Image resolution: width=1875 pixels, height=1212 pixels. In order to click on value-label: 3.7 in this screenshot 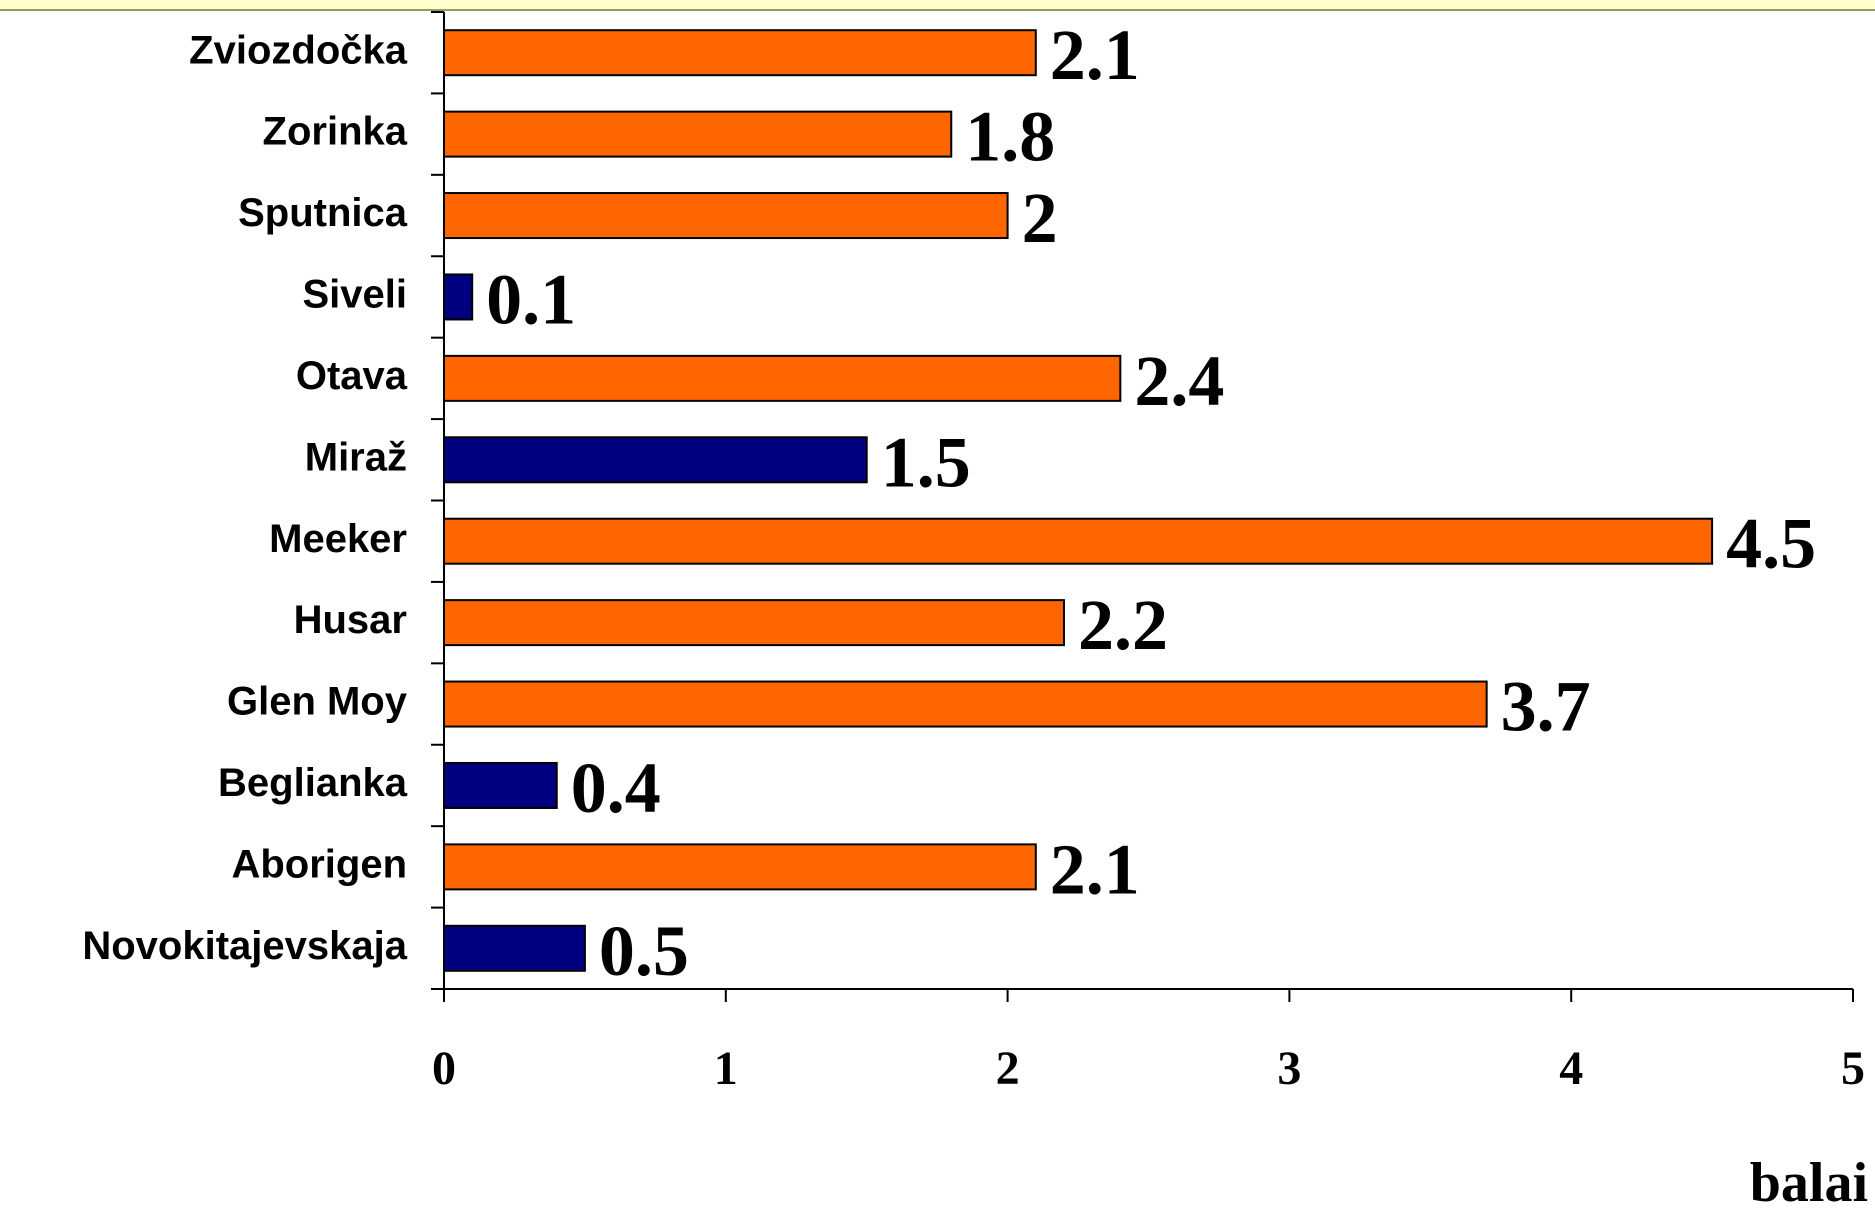, I will do `click(1546, 707)`.